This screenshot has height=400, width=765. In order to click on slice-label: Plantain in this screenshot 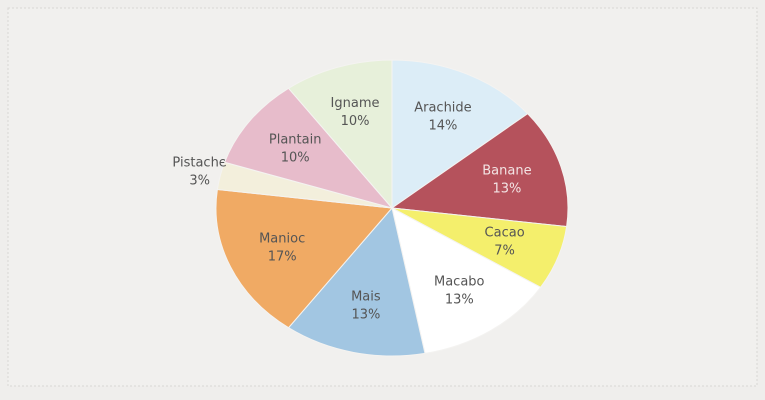, I will do `click(295, 139)`.